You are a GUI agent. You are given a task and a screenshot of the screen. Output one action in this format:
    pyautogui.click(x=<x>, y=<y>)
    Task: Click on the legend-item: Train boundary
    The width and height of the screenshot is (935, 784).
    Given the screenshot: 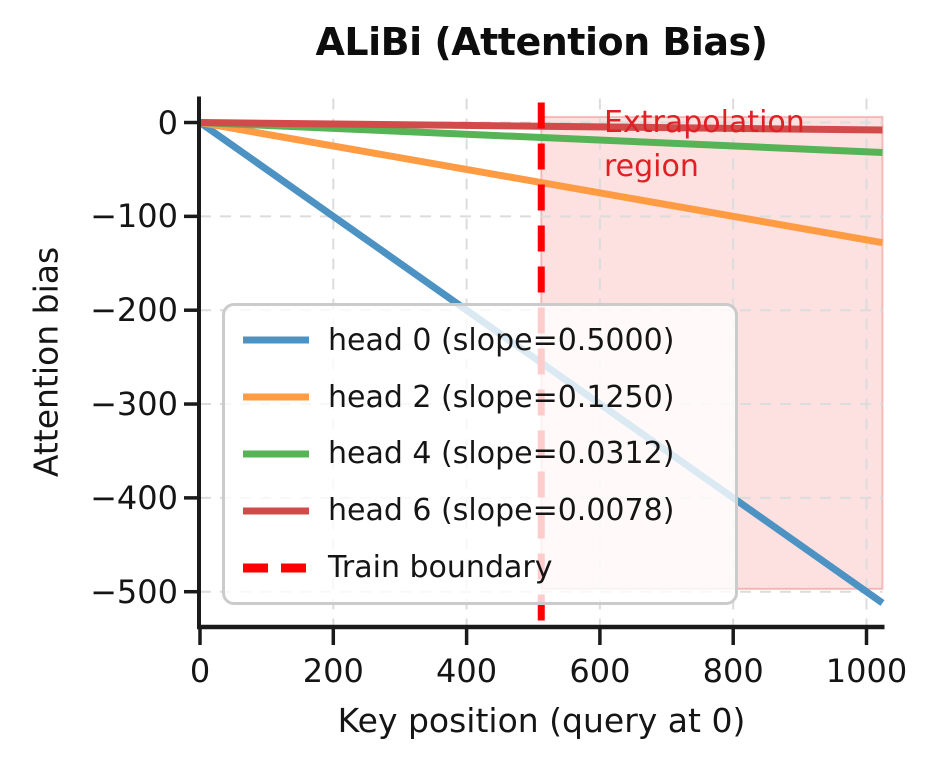 What is the action you would take?
    pyautogui.click(x=483, y=567)
    